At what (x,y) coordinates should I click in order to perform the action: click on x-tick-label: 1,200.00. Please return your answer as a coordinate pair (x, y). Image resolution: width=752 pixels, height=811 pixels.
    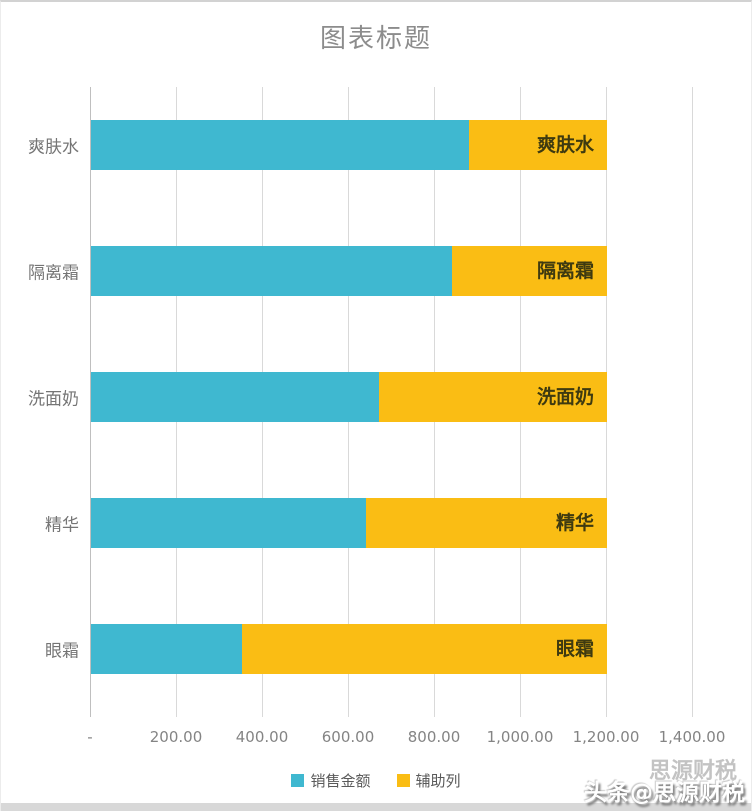
    Looking at the image, I should click on (606, 737).